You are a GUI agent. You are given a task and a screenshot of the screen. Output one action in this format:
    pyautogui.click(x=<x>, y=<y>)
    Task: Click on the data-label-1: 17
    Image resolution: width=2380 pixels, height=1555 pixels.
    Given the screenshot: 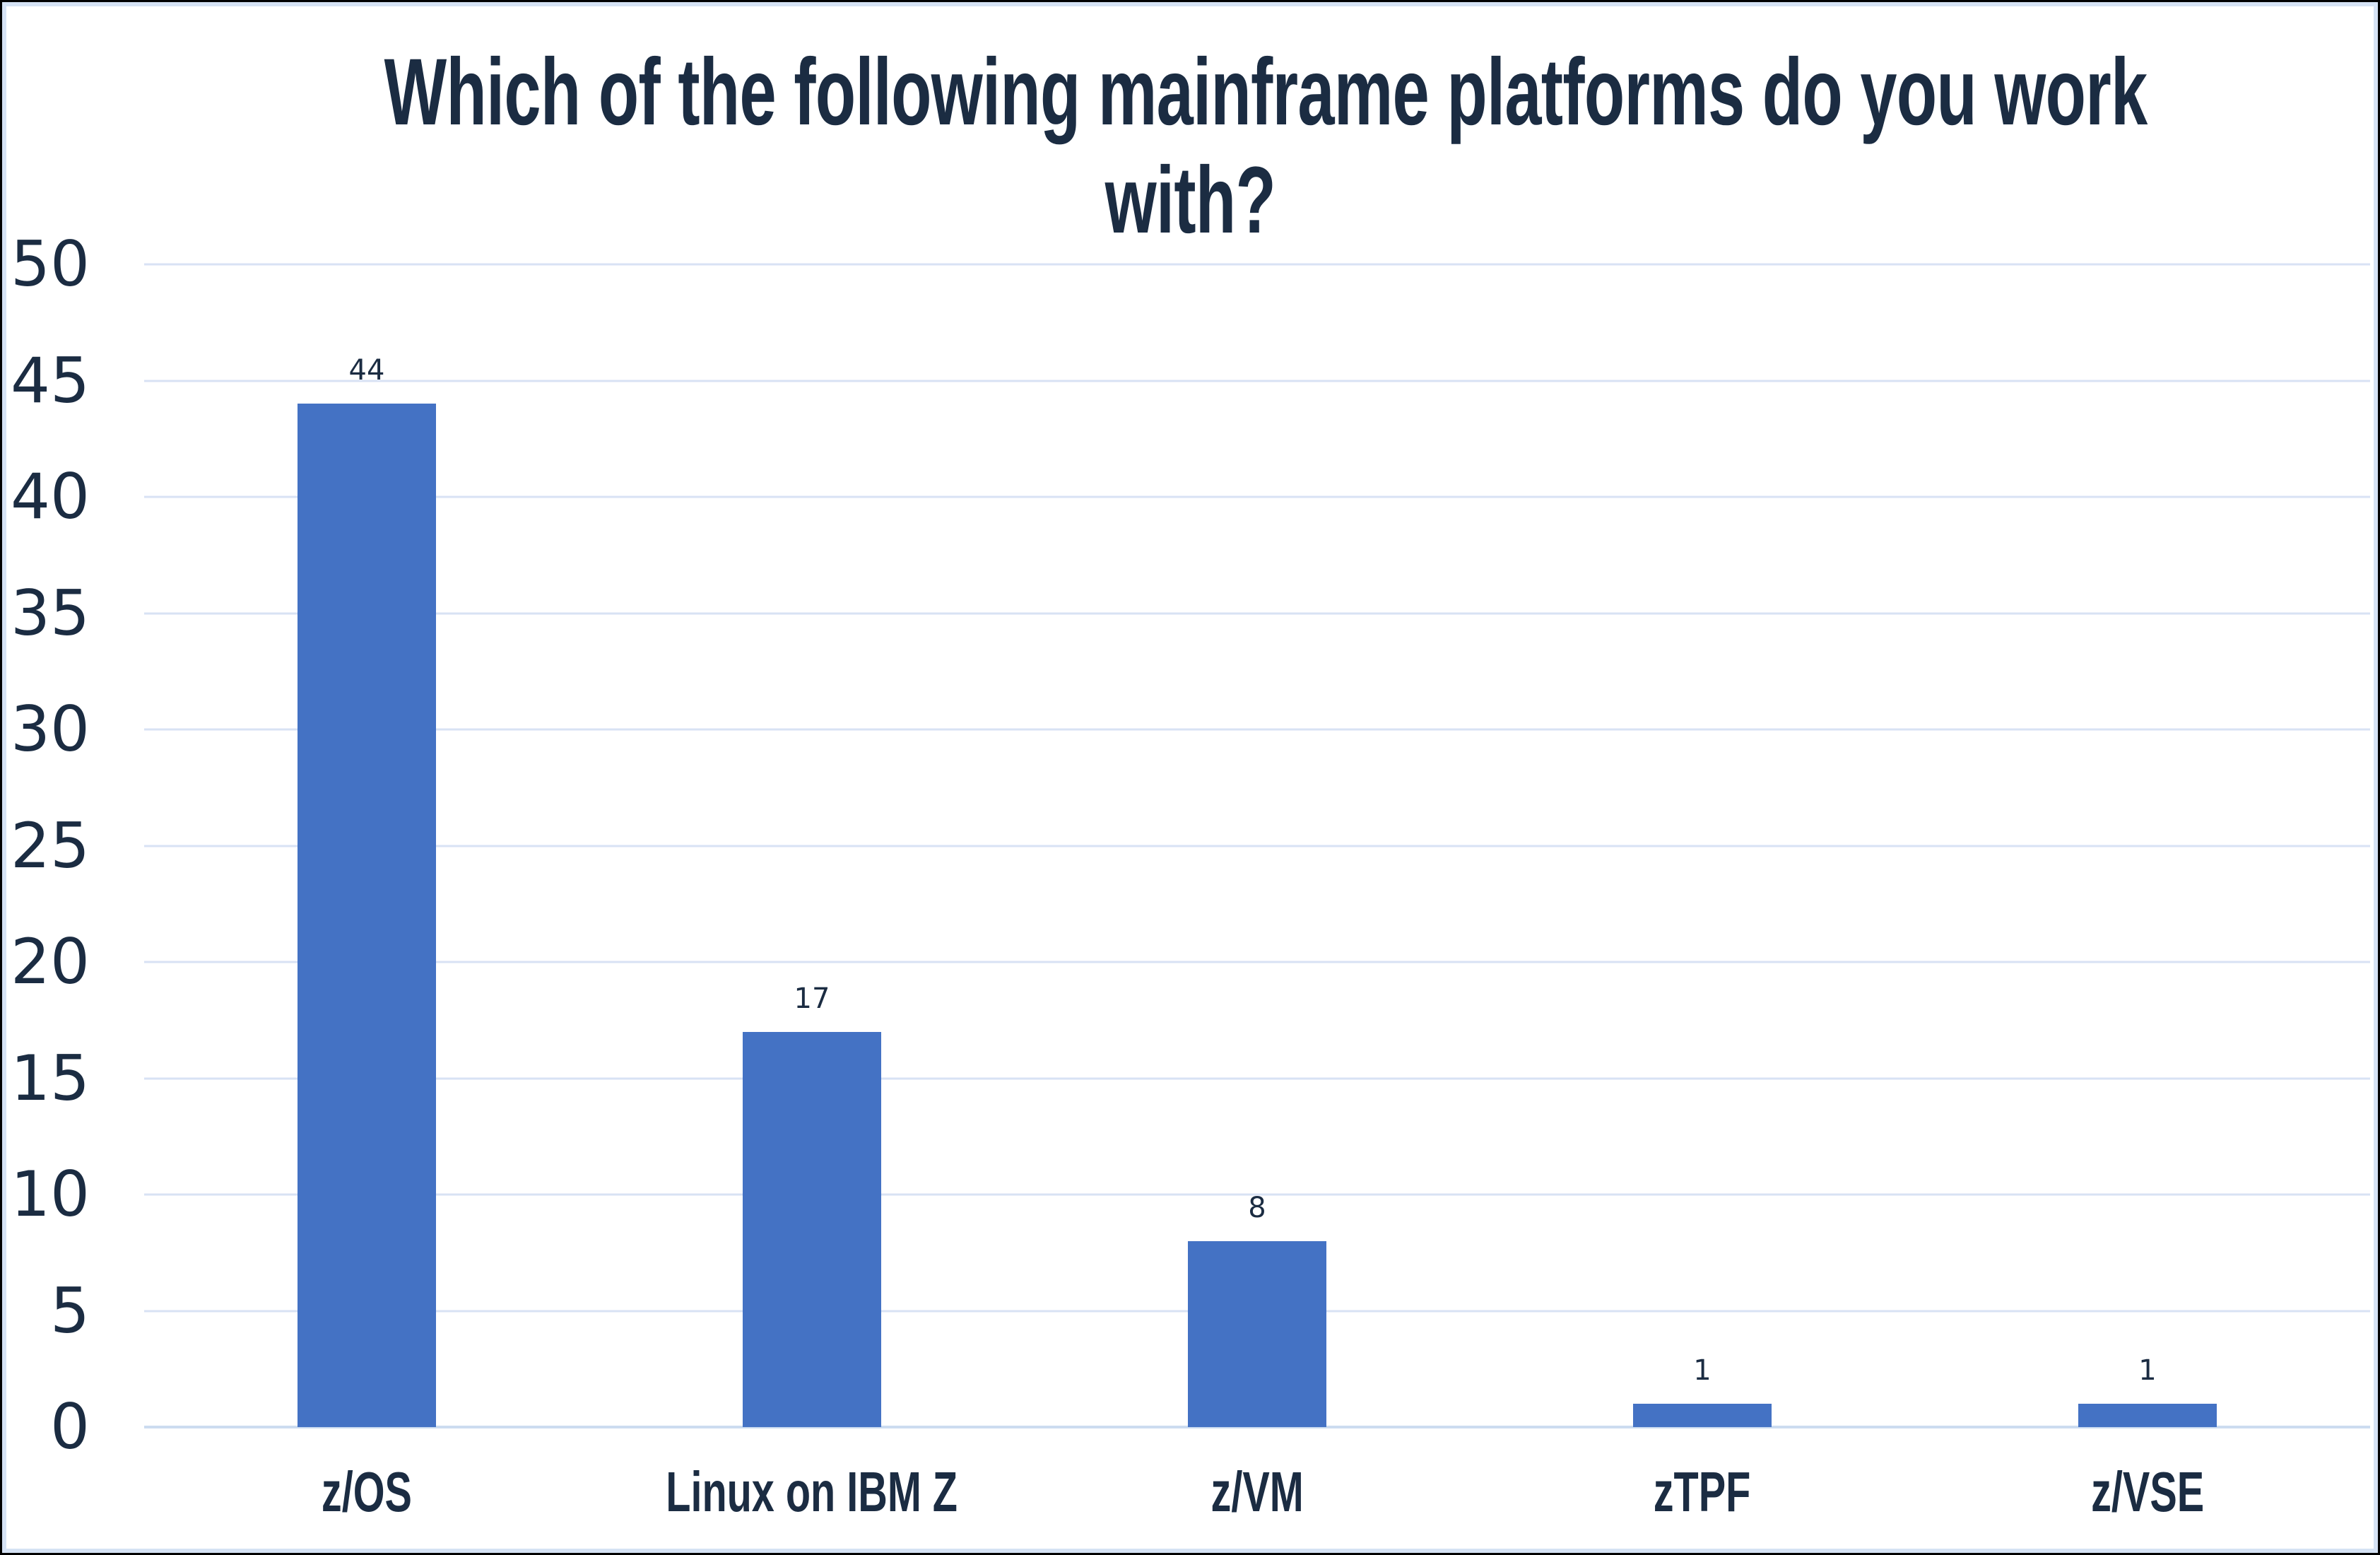 What is the action you would take?
    pyautogui.click(x=812, y=998)
    